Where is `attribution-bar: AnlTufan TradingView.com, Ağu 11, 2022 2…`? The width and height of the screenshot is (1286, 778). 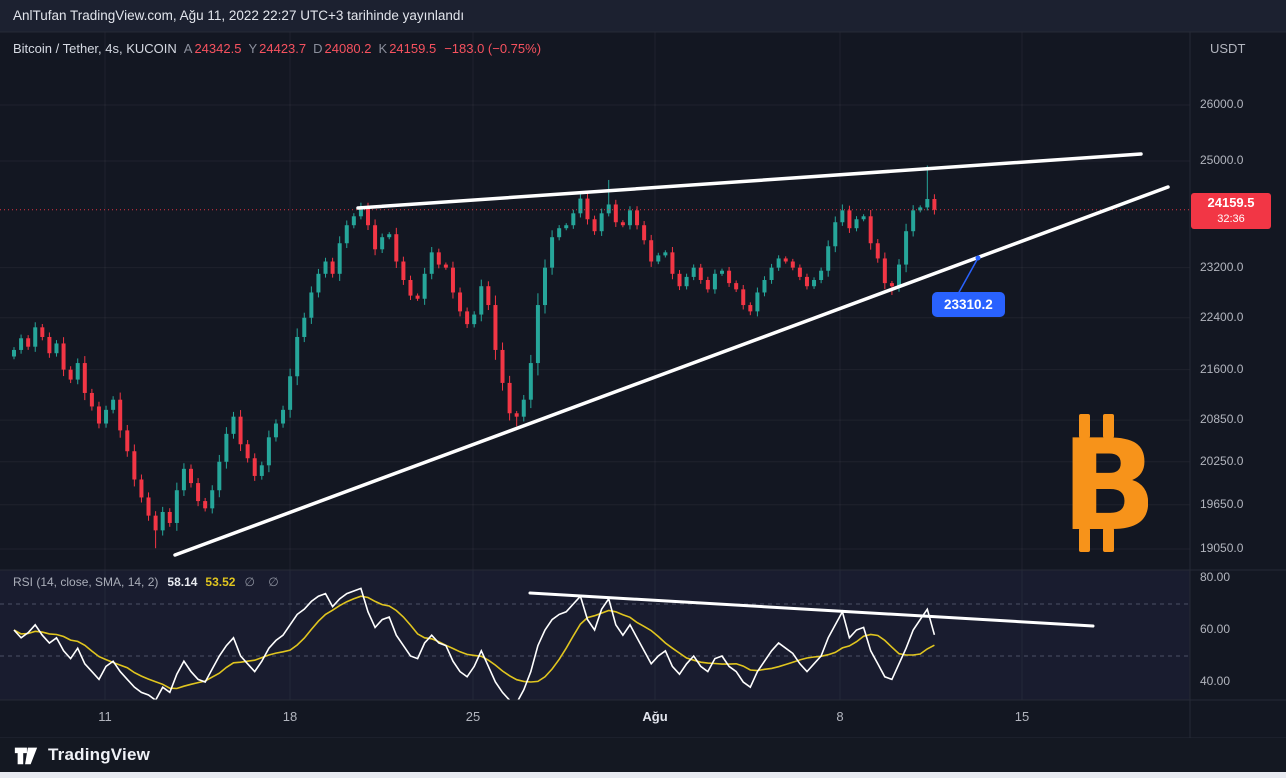
attribution-bar: AnlTufan TradingView.com, Ağu 11, 2022 2… is located at coordinates (643, 16).